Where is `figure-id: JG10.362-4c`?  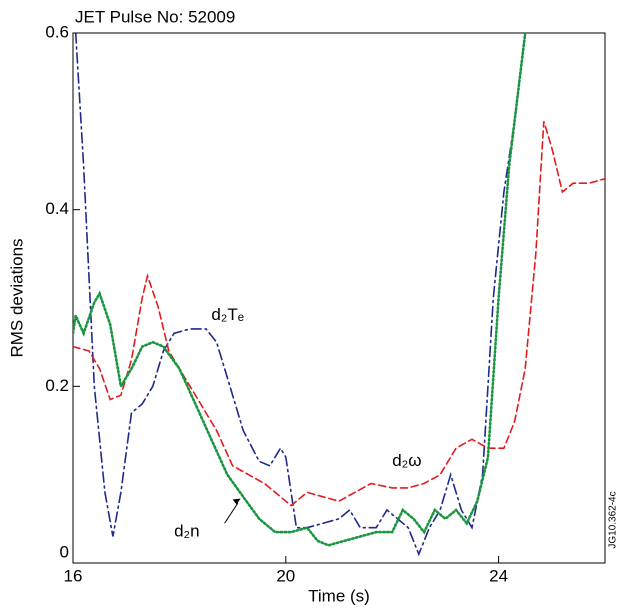
figure-id: JG10.362-4c is located at coordinates (613, 519).